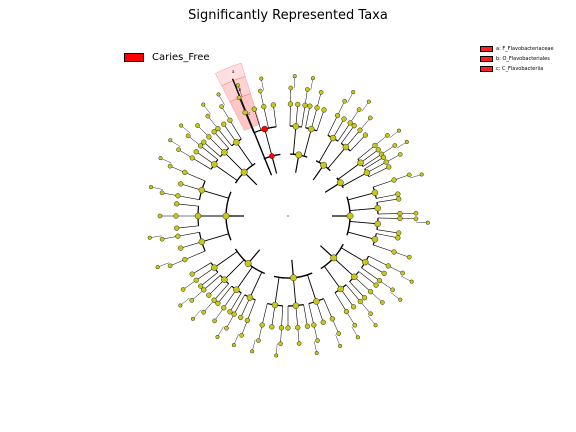 The height and width of the screenshot is (432, 576). What do you see at coordinates (233, 71) in the screenshot?
I see `highlight-label: a` at bounding box center [233, 71].